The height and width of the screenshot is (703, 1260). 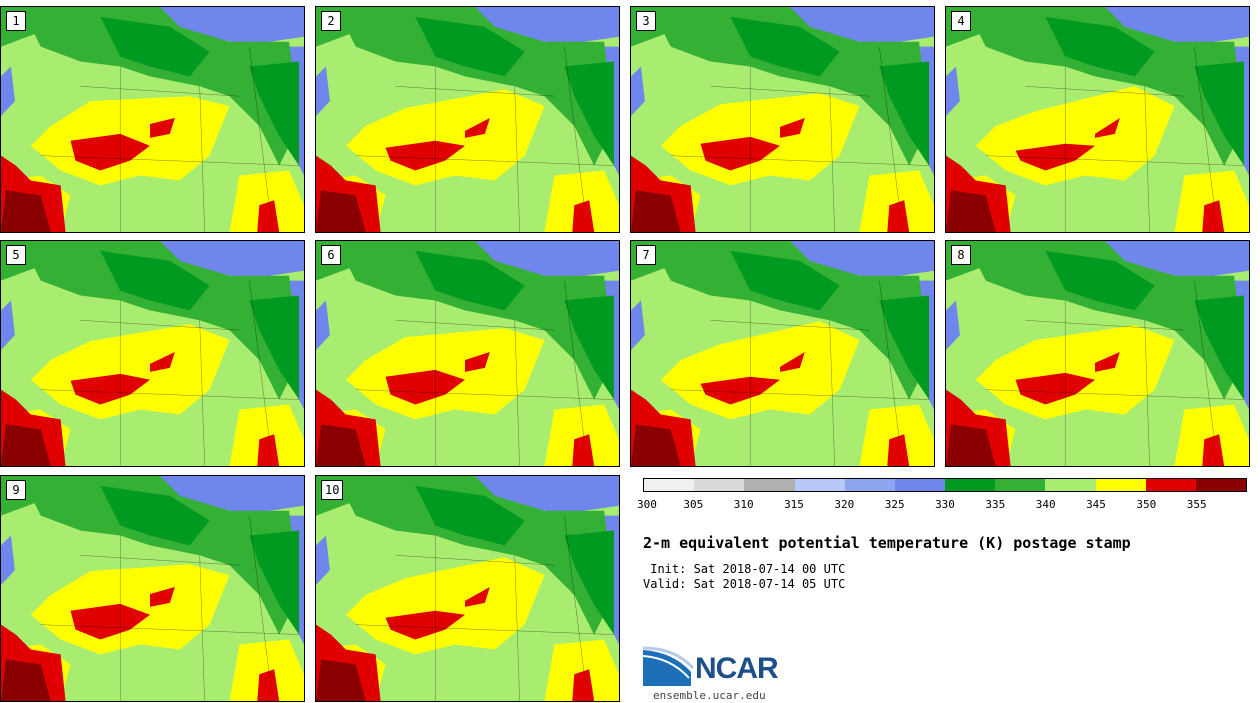 What do you see at coordinates (331, 255) in the screenshot?
I see `member-number-label: 6` at bounding box center [331, 255].